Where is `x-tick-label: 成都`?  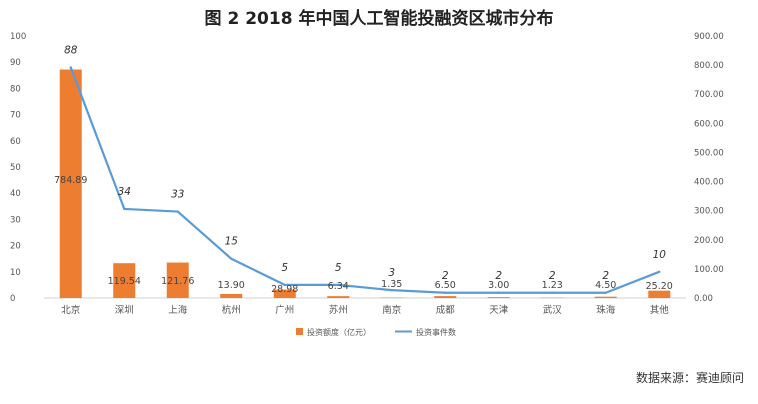 x-tick-label: 成都 is located at coordinates (446, 310).